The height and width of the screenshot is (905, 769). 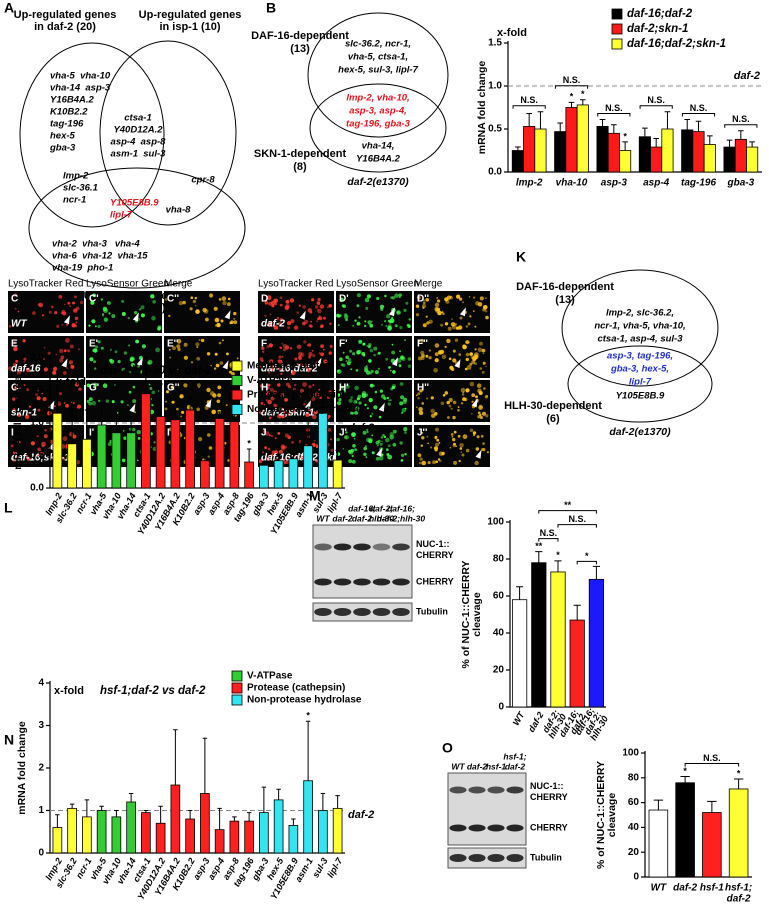 I want to click on panel-label: N, so click(x=9, y=740).